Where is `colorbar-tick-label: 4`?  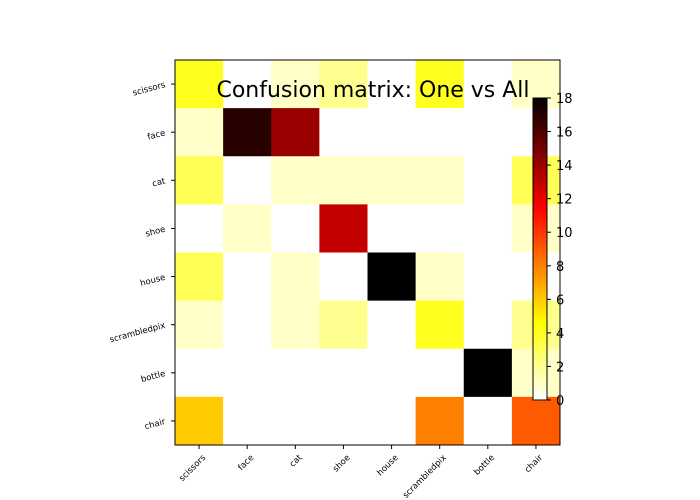
colorbar-tick-label: 4 is located at coordinates (560, 334).